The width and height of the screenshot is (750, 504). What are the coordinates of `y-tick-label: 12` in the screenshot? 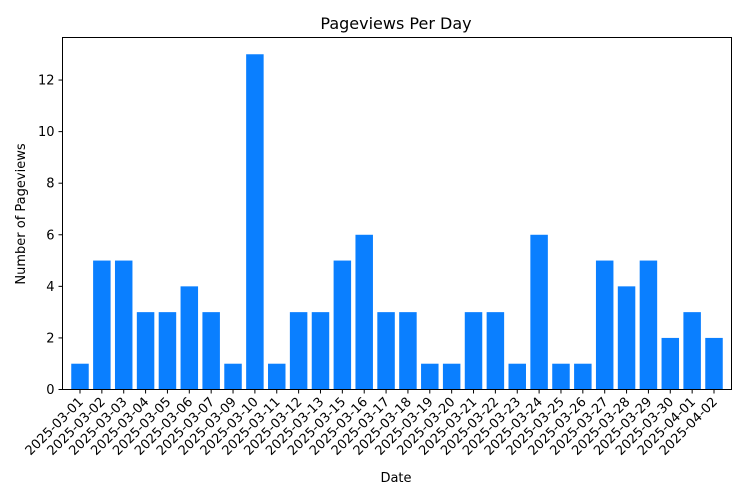 It's located at (46, 81).